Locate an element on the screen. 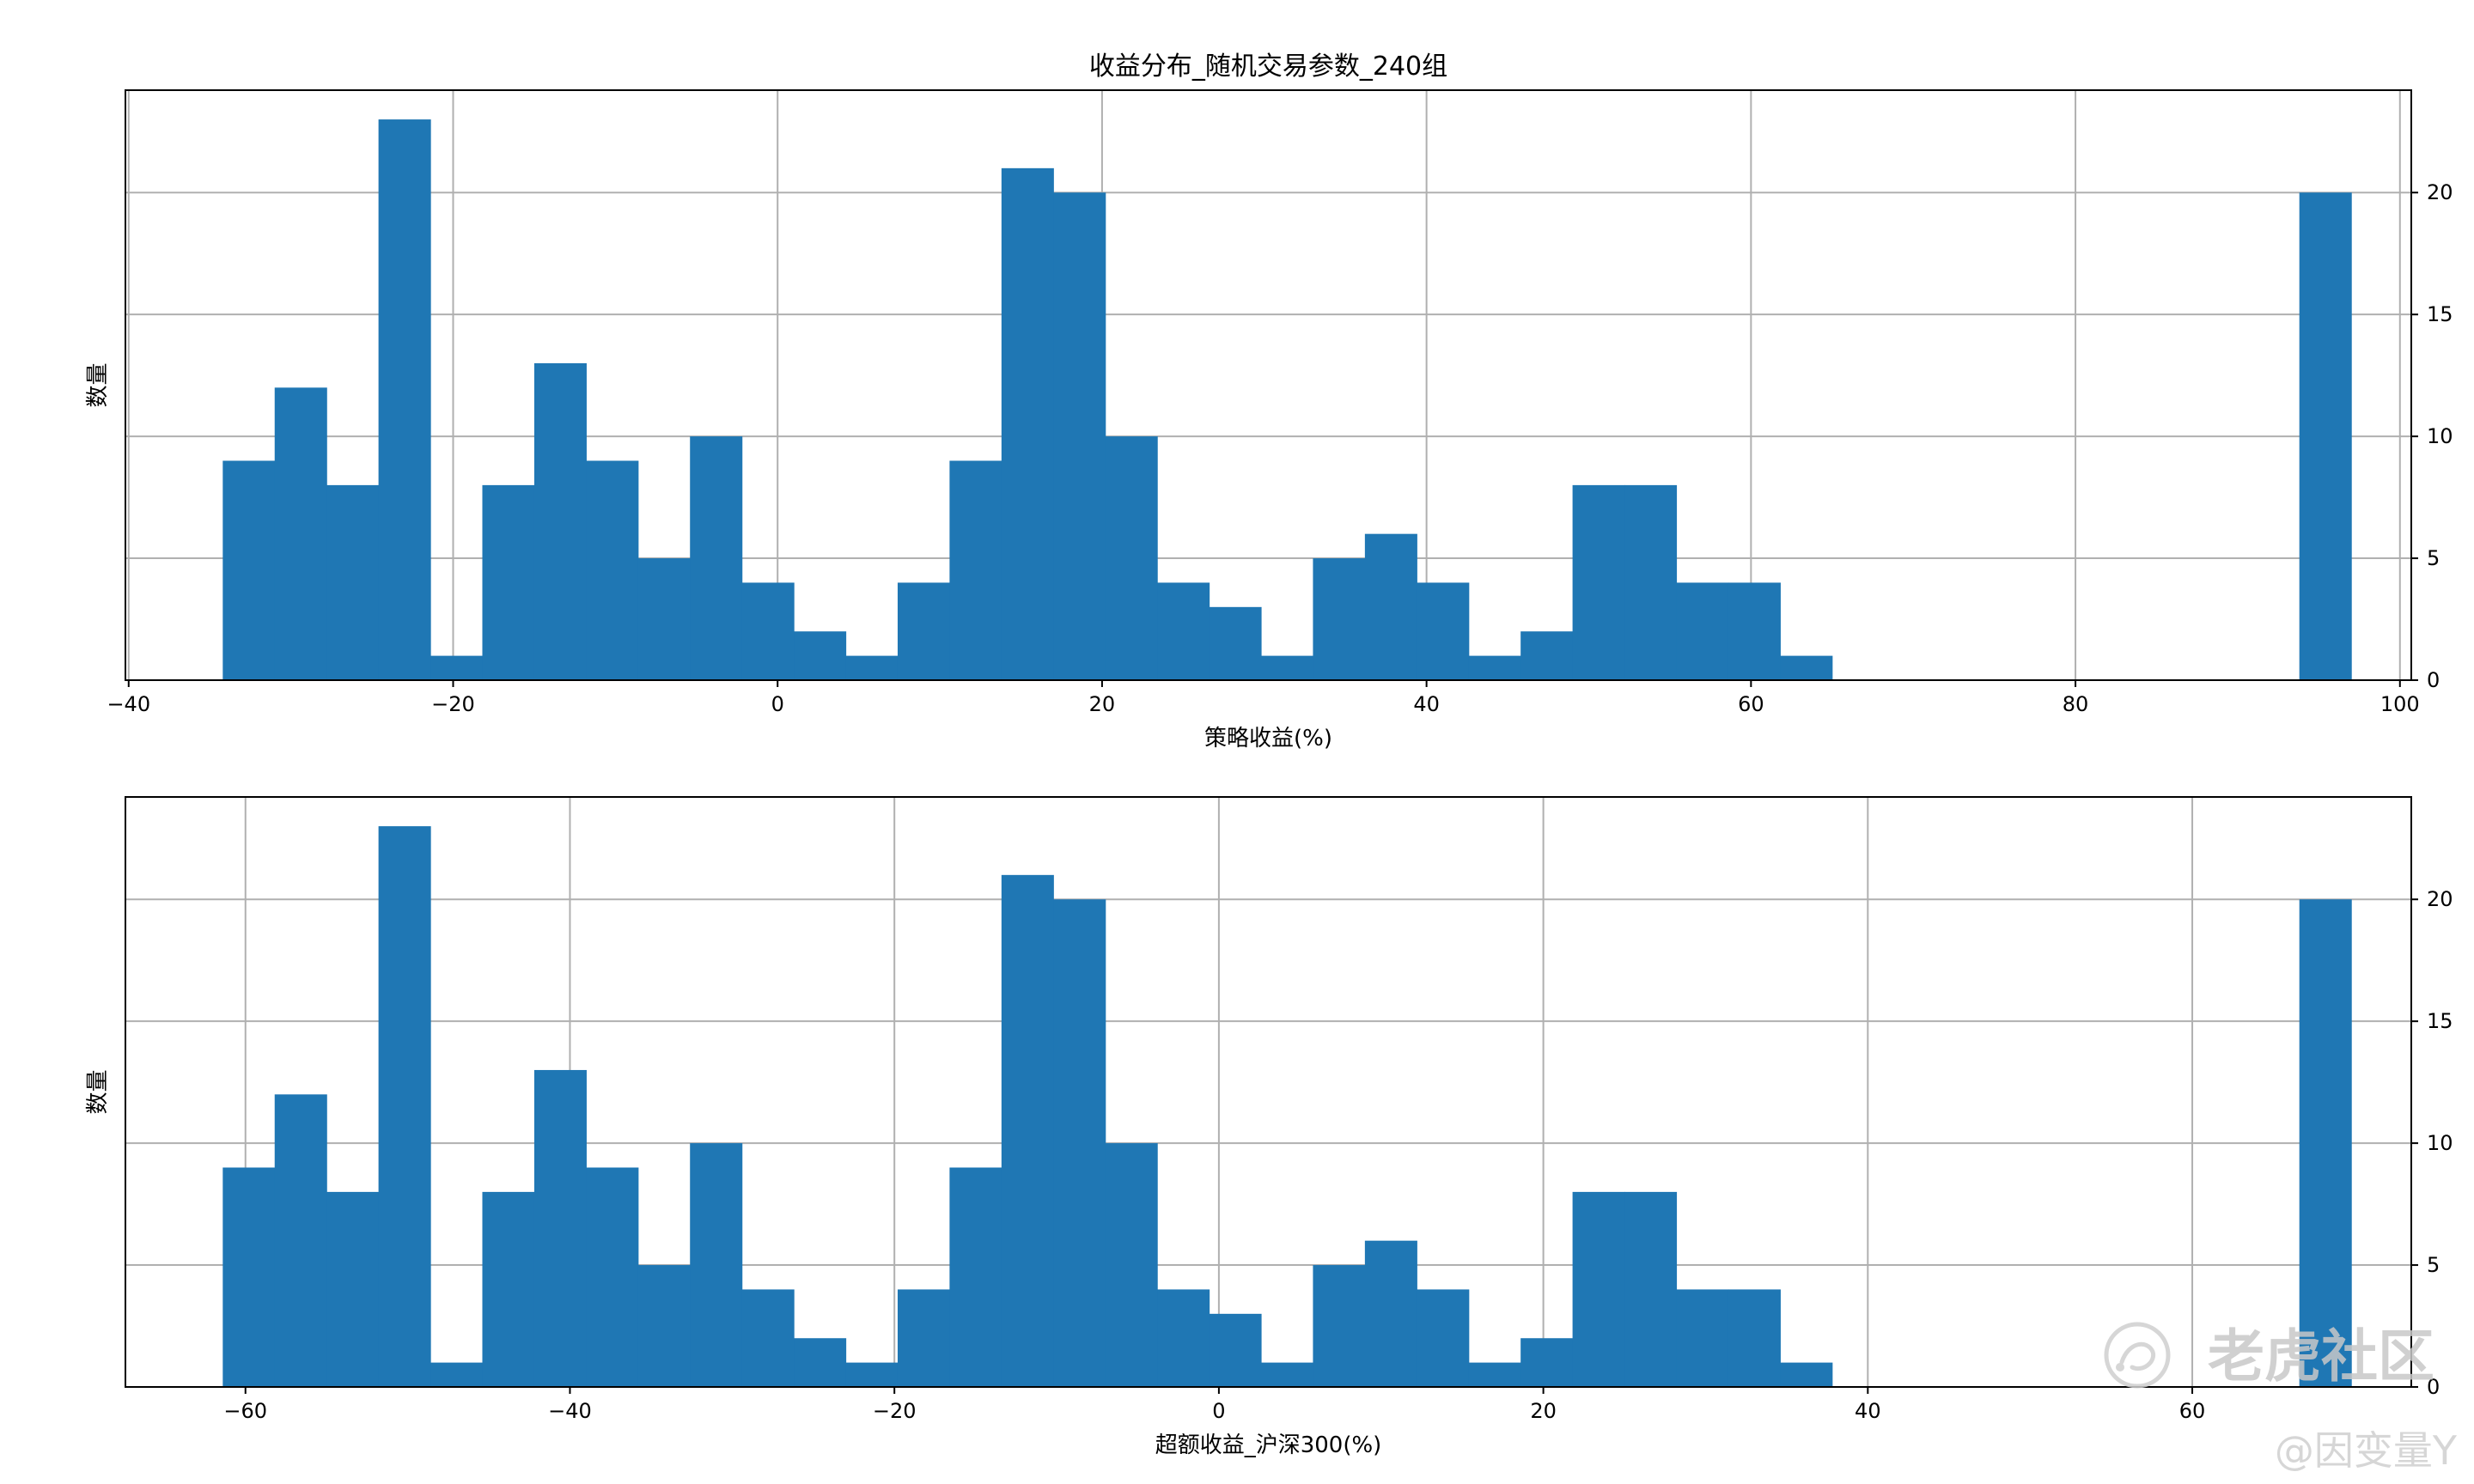 This screenshot has width=2474, height=1484. x-tick-label: 100 is located at coordinates (2400, 704).